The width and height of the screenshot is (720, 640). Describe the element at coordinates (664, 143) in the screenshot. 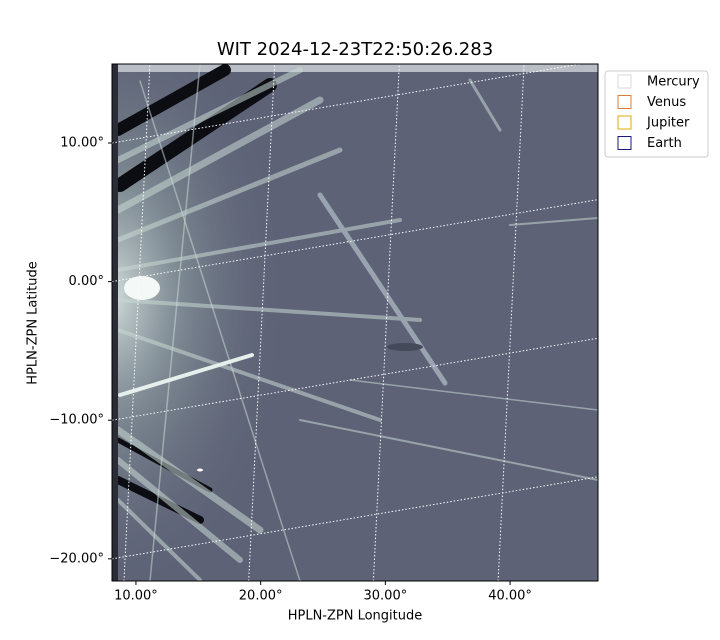

I see `legend-label: Earth` at that location.